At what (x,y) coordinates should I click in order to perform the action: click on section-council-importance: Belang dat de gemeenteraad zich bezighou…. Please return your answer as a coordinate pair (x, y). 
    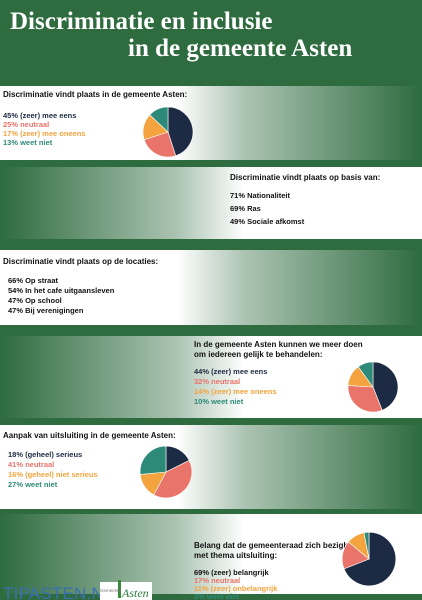
    Looking at the image, I should click on (211, 557).